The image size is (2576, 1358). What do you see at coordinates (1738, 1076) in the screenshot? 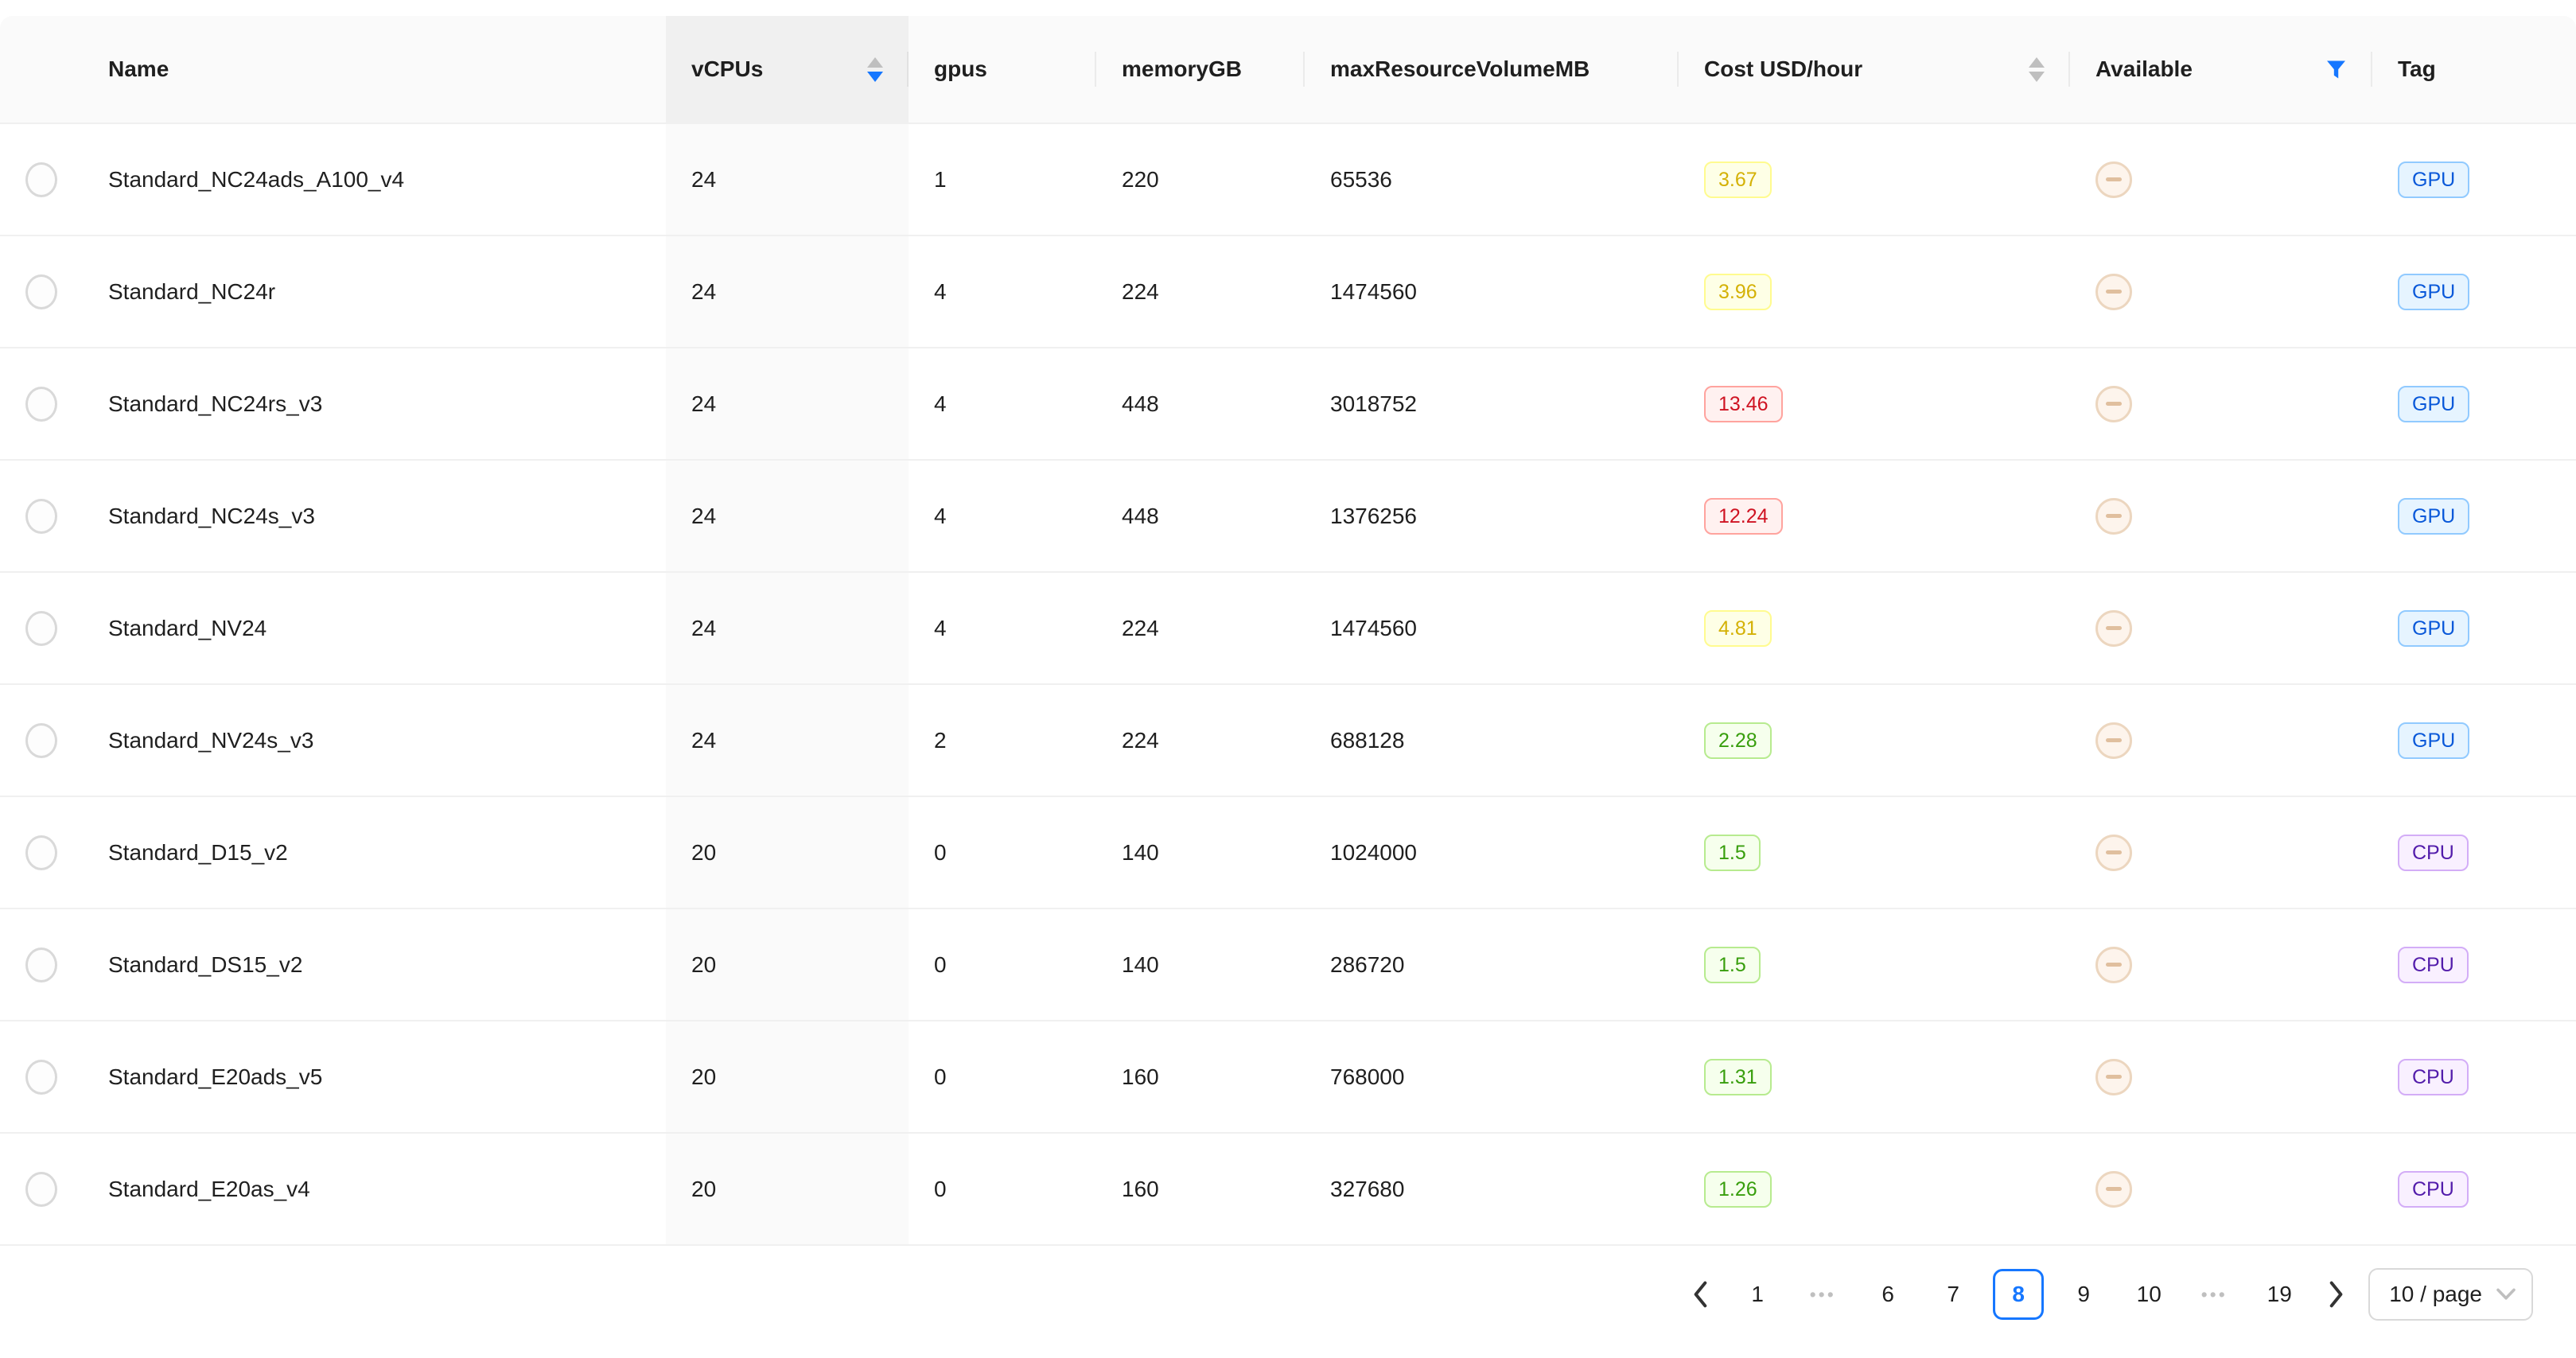
I see `cost-badge: 1.31` at bounding box center [1738, 1076].